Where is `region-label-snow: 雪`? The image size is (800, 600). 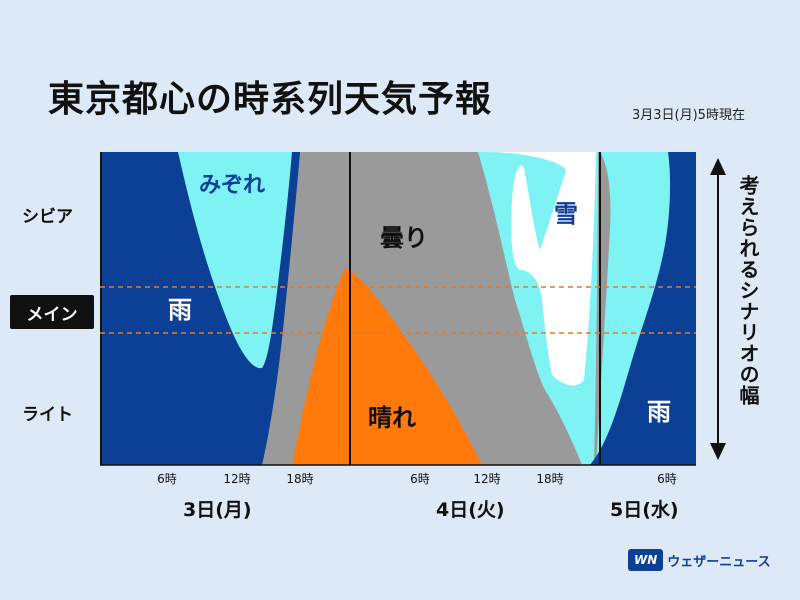
region-label-snow: 雪 is located at coordinates (566, 214).